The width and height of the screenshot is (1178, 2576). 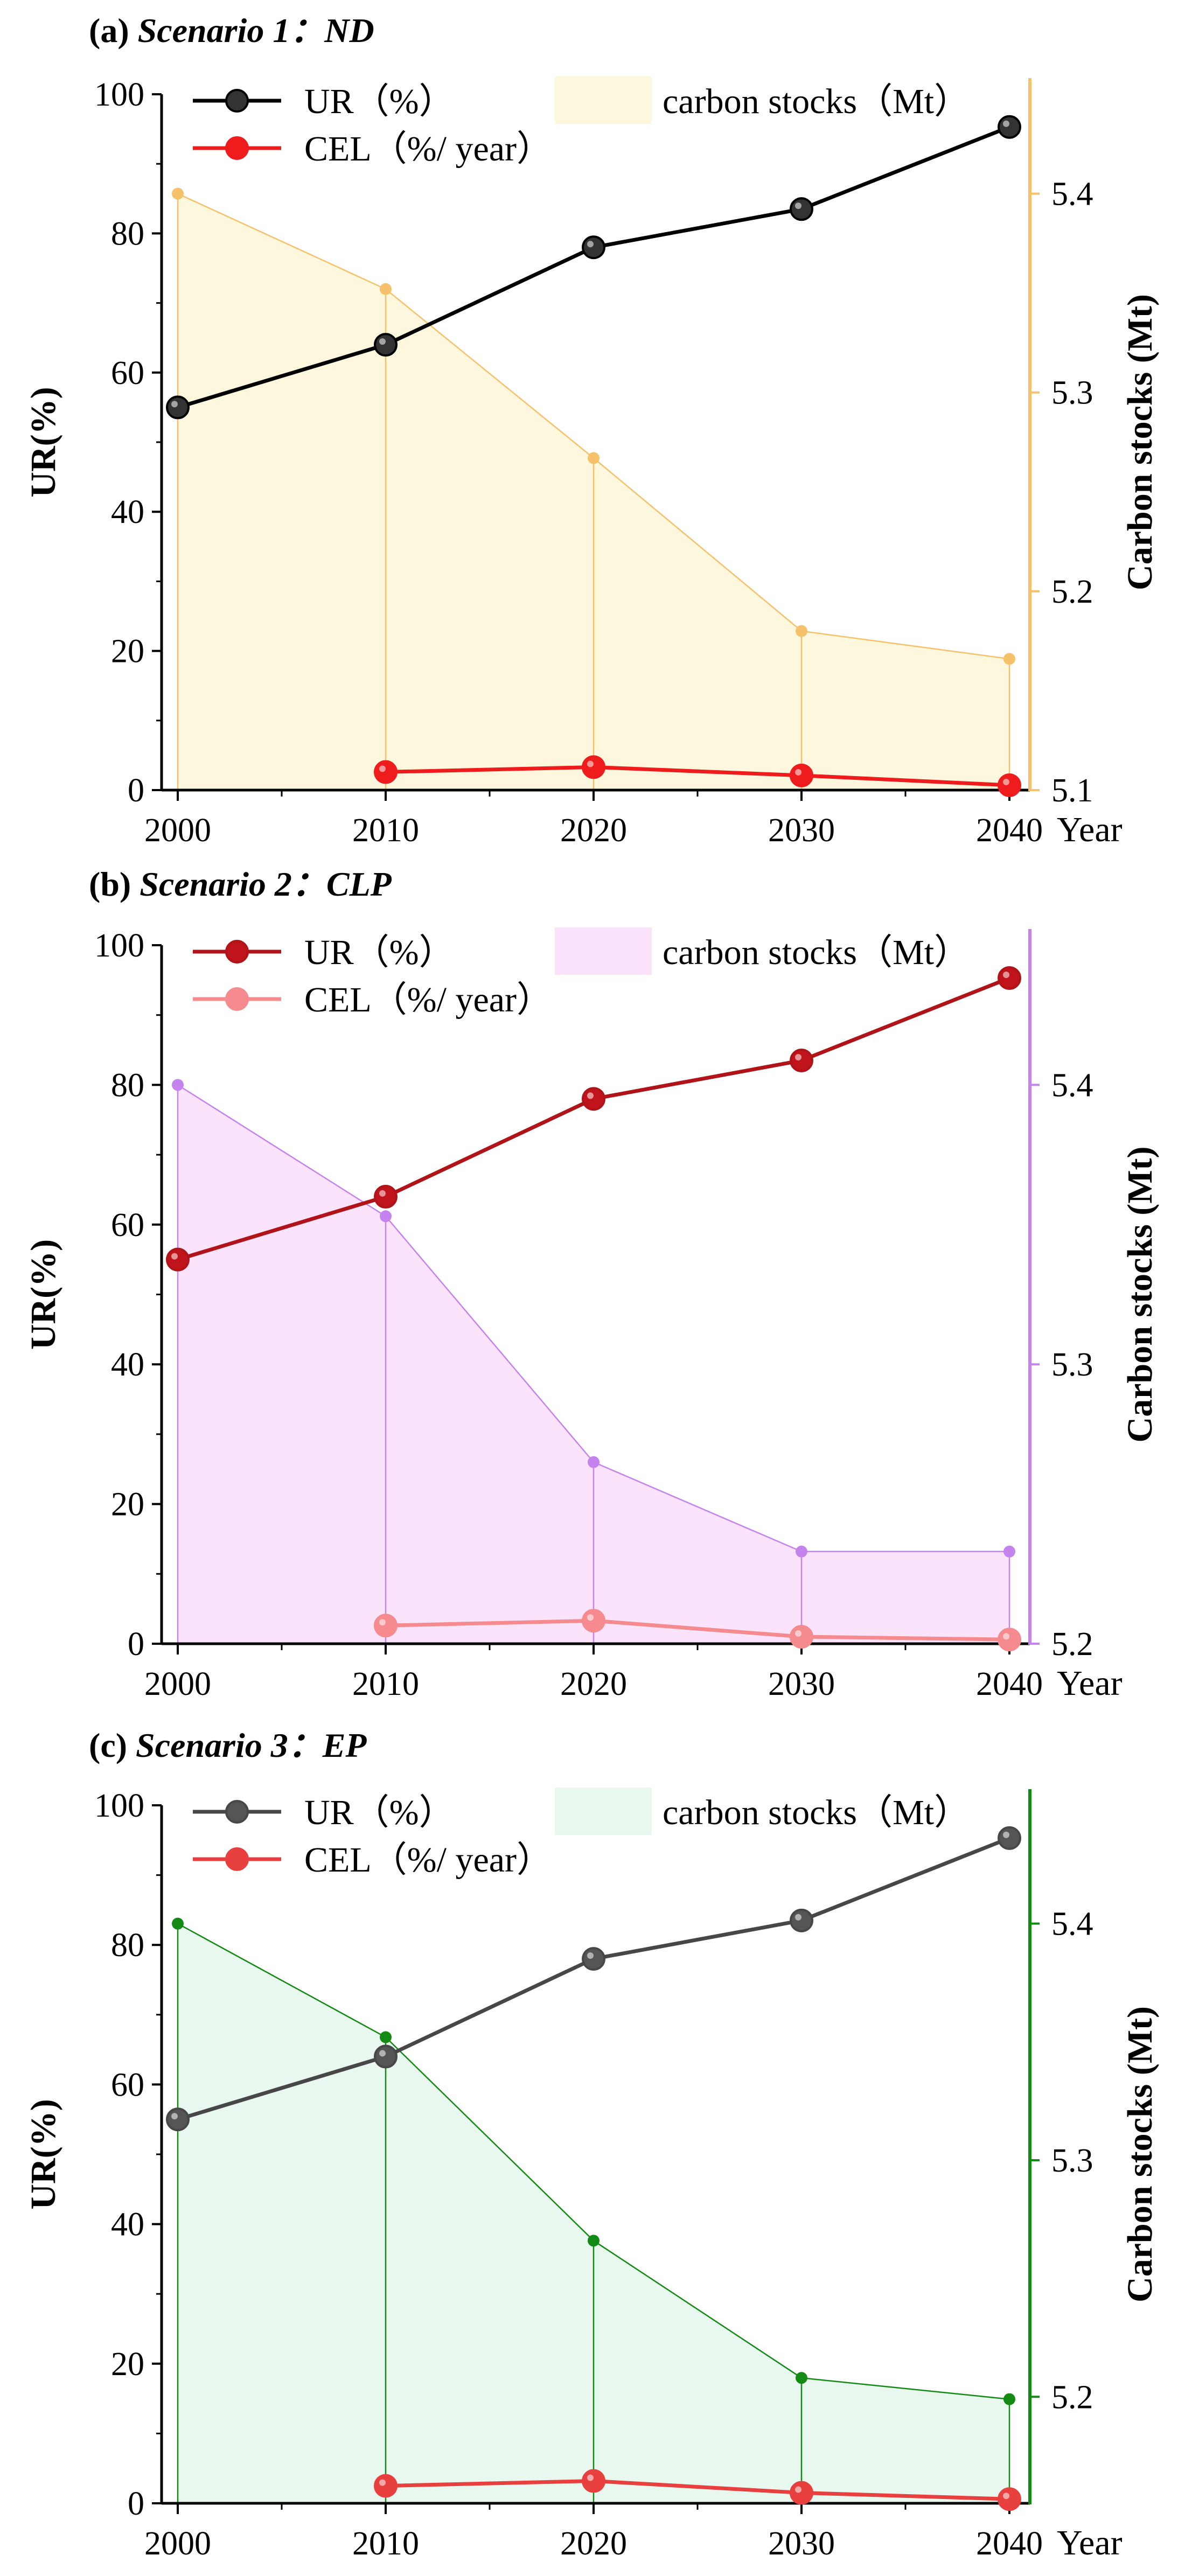 I want to click on y-tick-label: 20, so click(x=127, y=2364).